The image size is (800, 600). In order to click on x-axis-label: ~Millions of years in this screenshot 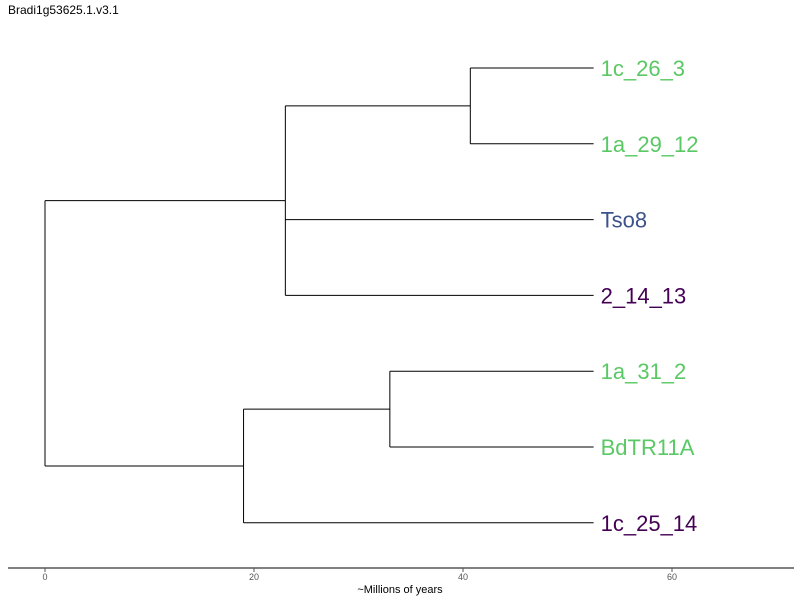, I will do `click(400, 590)`.